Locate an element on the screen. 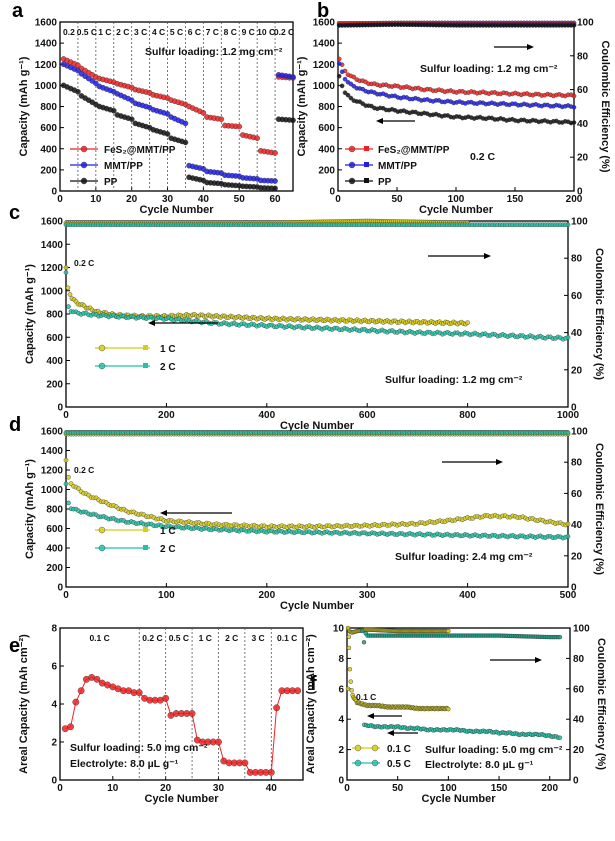  y-tick-label: 1400 is located at coordinates (324, 44).